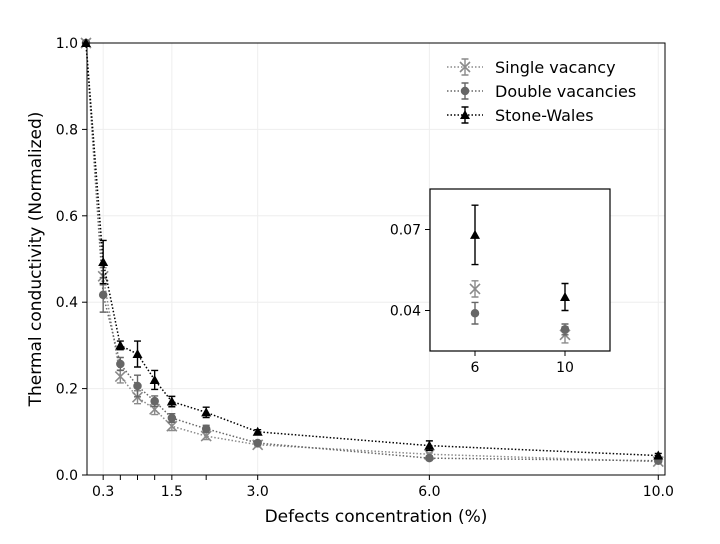  I want to click on y-tick-label: 0.8, so click(67, 130).